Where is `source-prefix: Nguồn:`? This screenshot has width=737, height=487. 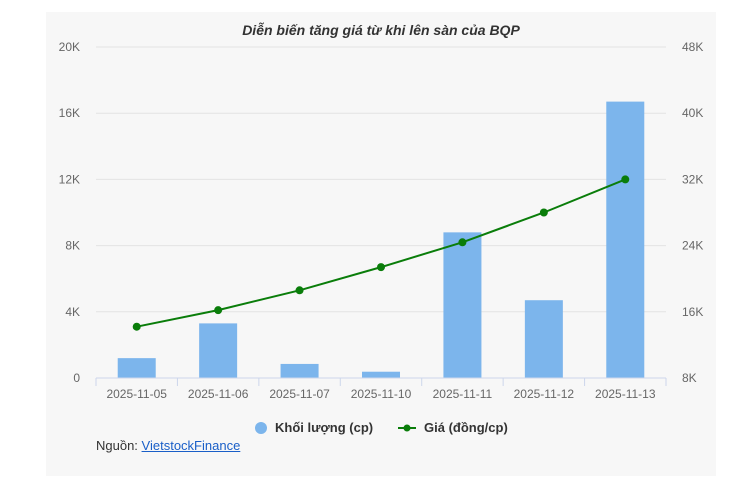 source-prefix: Nguồn: is located at coordinates (117, 445).